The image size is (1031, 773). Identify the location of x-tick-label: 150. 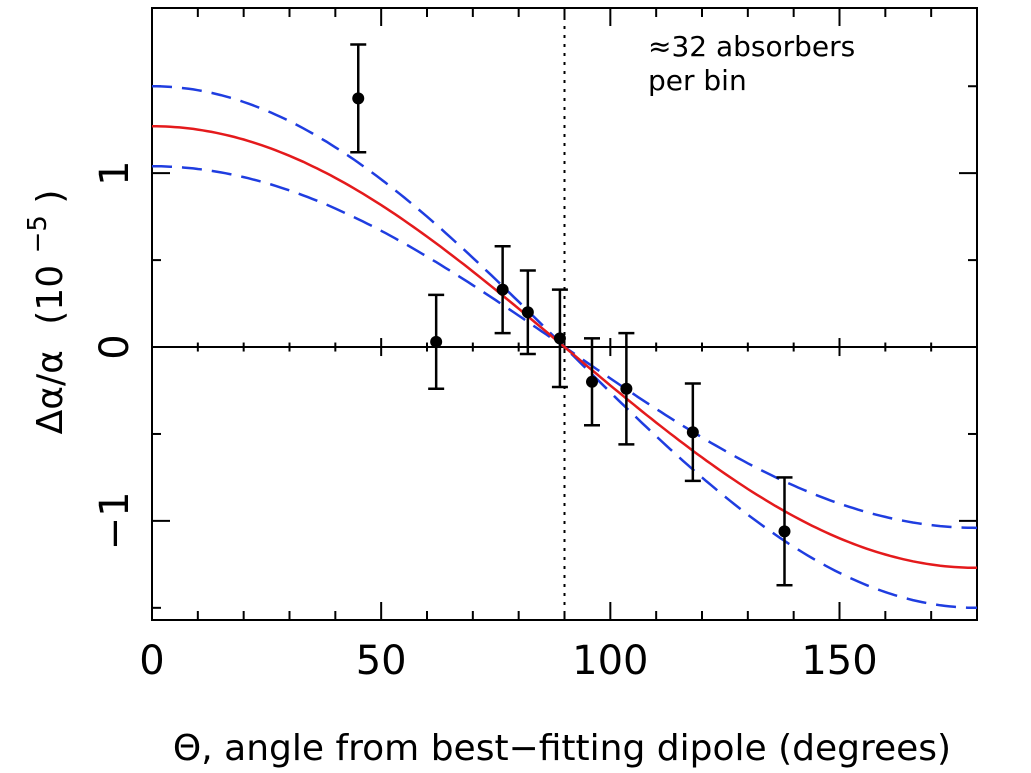
(839, 661).